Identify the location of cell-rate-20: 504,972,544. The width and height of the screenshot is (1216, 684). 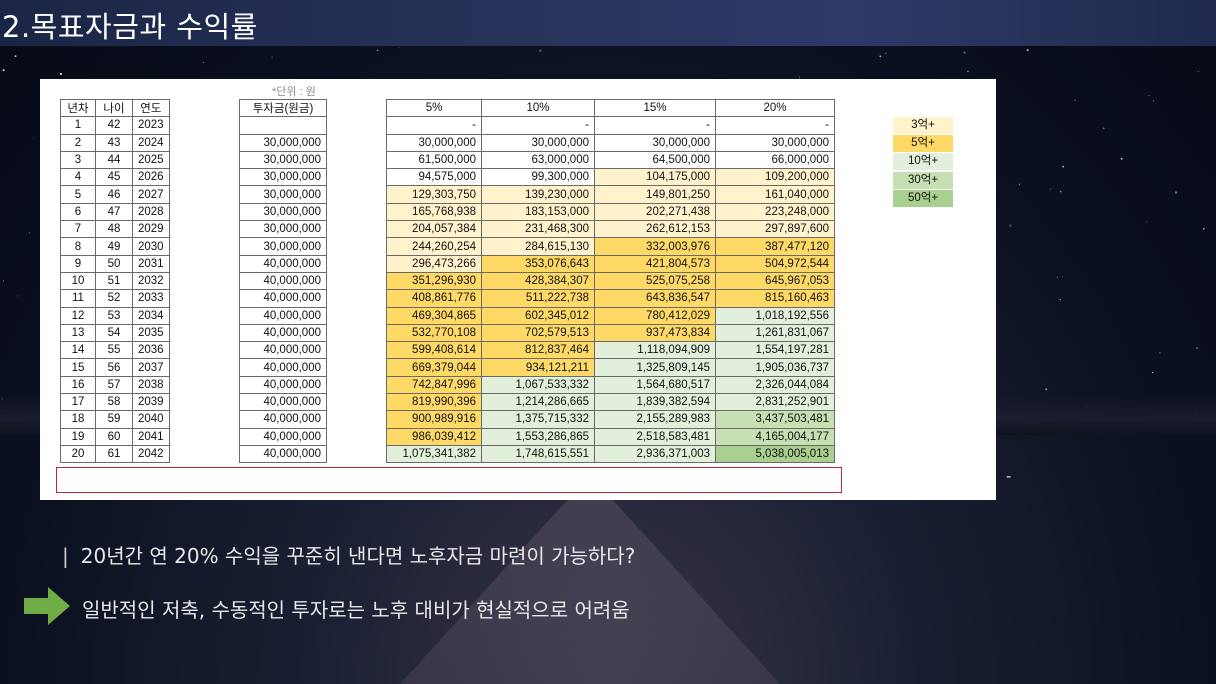
(775, 263).